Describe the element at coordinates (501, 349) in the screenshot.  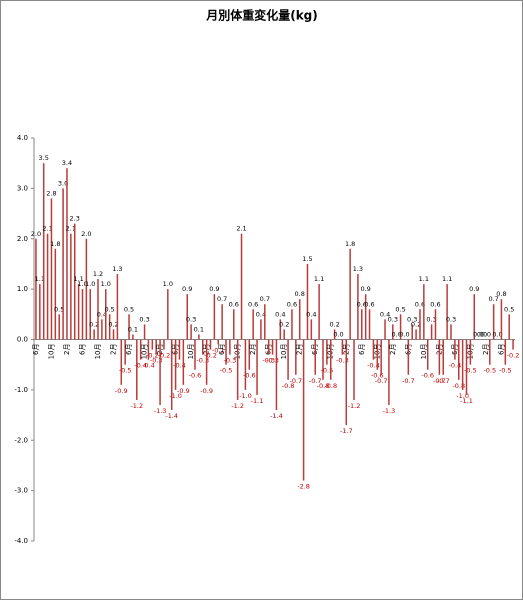
I see `x-tick-label: 6月` at that location.